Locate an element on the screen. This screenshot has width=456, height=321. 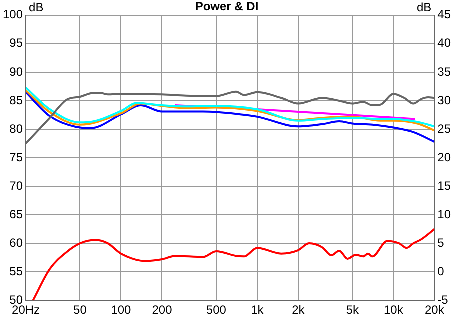
x-tick-label: 100 is located at coordinates (121, 310).